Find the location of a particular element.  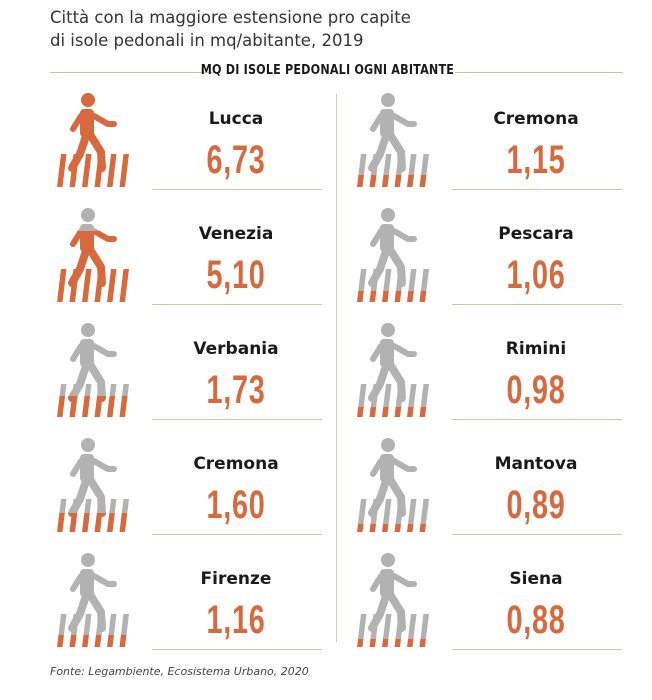

city-value: 1,60 is located at coordinates (236, 505).